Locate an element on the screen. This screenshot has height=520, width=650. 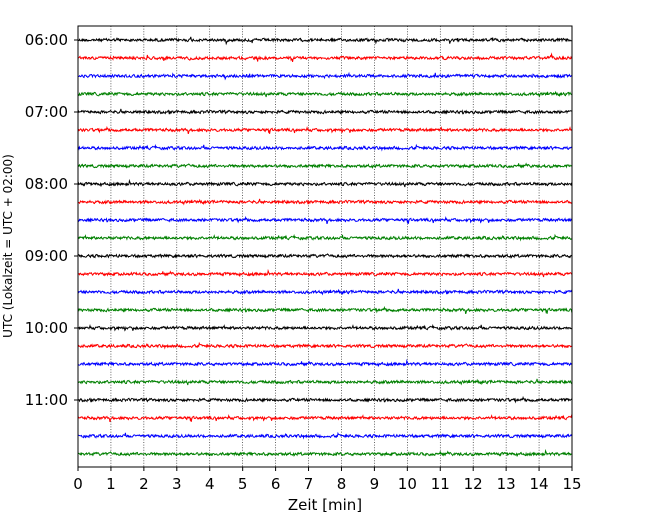
y-tick-label: 11:00 is located at coordinates (46, 400).